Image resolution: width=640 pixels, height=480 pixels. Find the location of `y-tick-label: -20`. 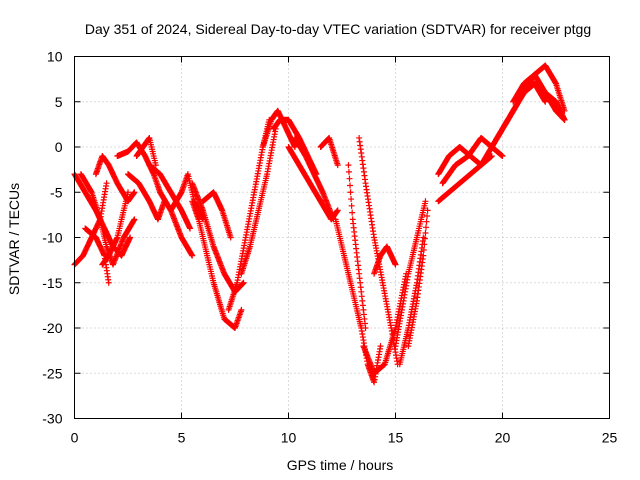

y-tick-label: -20 is located at coordinates (52, 328).